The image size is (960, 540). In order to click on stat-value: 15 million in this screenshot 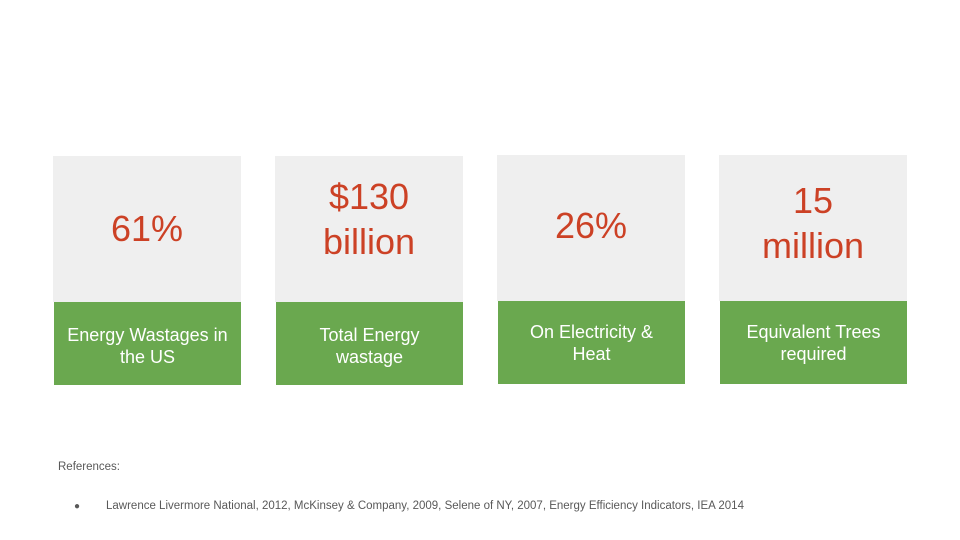, I will do `click(813, 223)`.